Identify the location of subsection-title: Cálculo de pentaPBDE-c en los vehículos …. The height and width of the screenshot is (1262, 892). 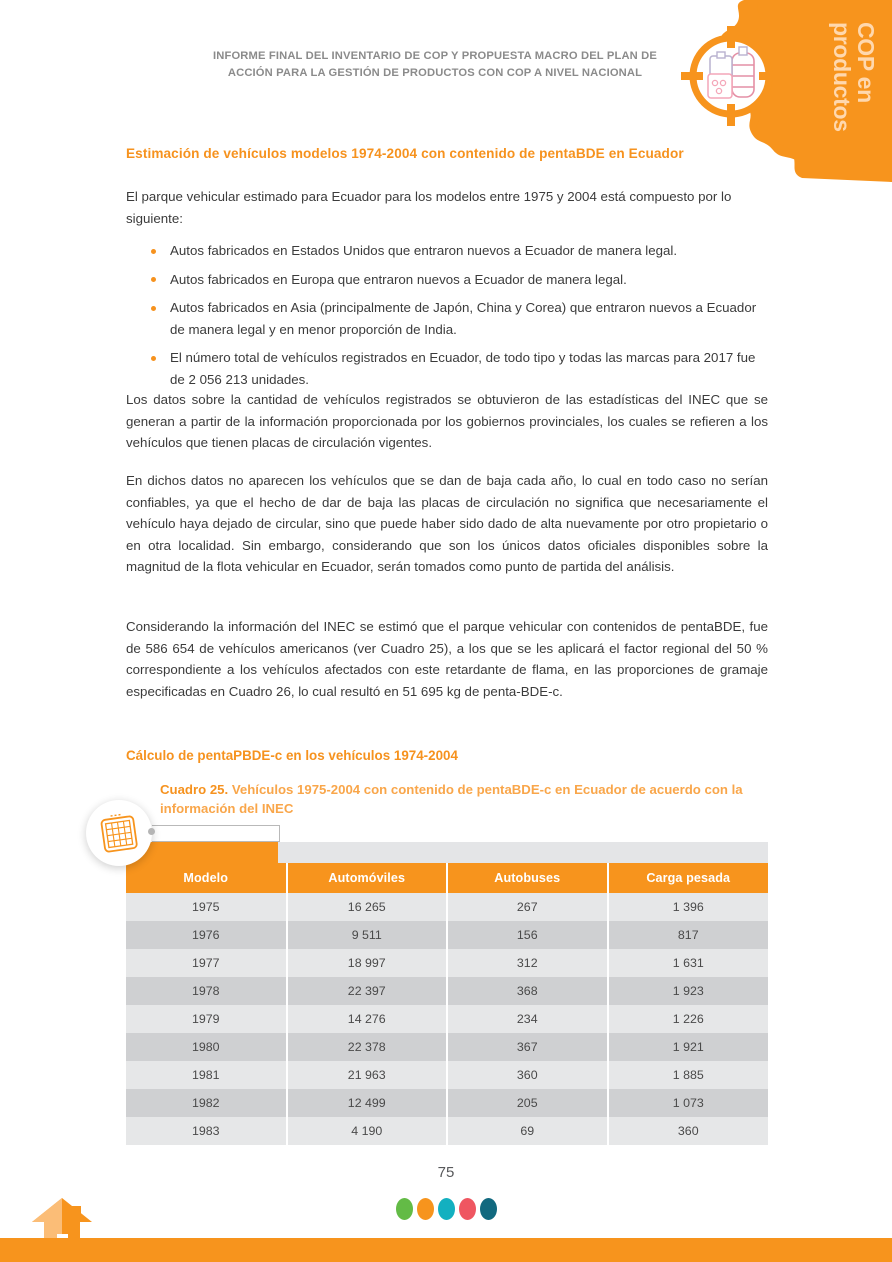
(292, 755).